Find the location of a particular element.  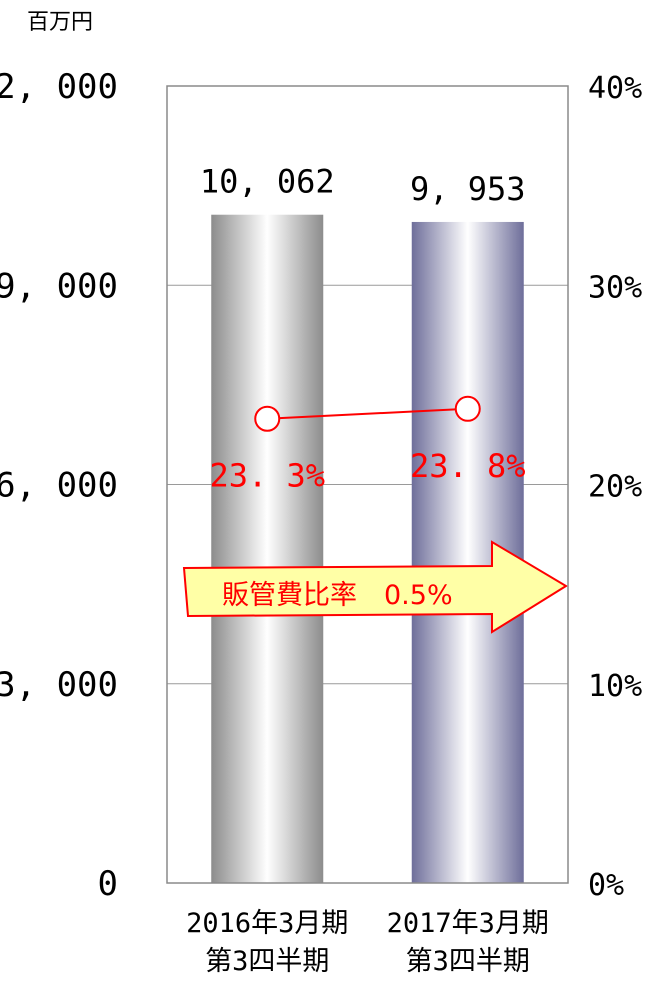

y-right-tick-label: 30% is located at coordinates (615, 287).